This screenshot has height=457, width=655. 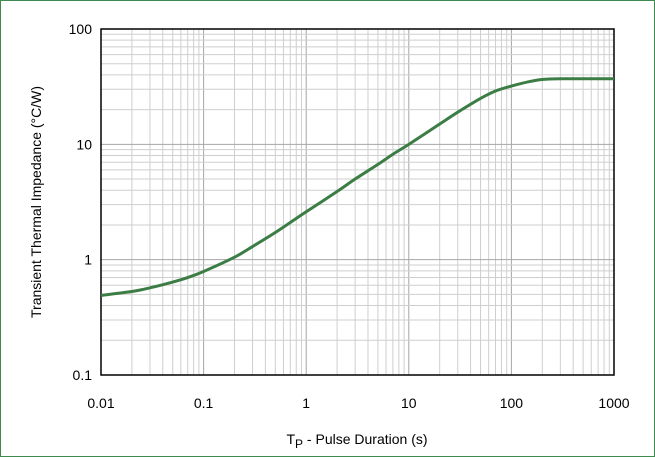 What do you see at coordinates (290, 439) in the screenshot?
I see `x-axis-title-main: T` at bounding box center [290, 439].